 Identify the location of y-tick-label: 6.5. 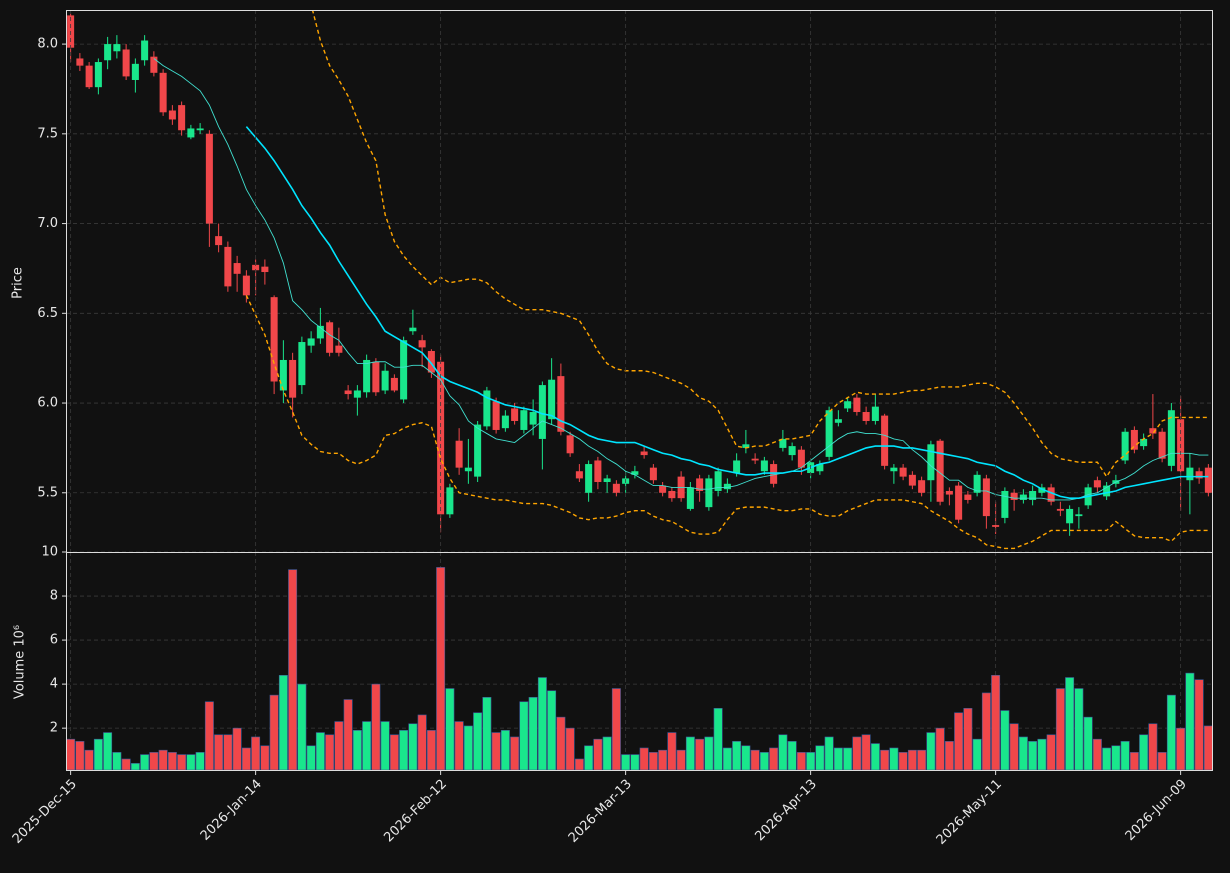
(47, 313).